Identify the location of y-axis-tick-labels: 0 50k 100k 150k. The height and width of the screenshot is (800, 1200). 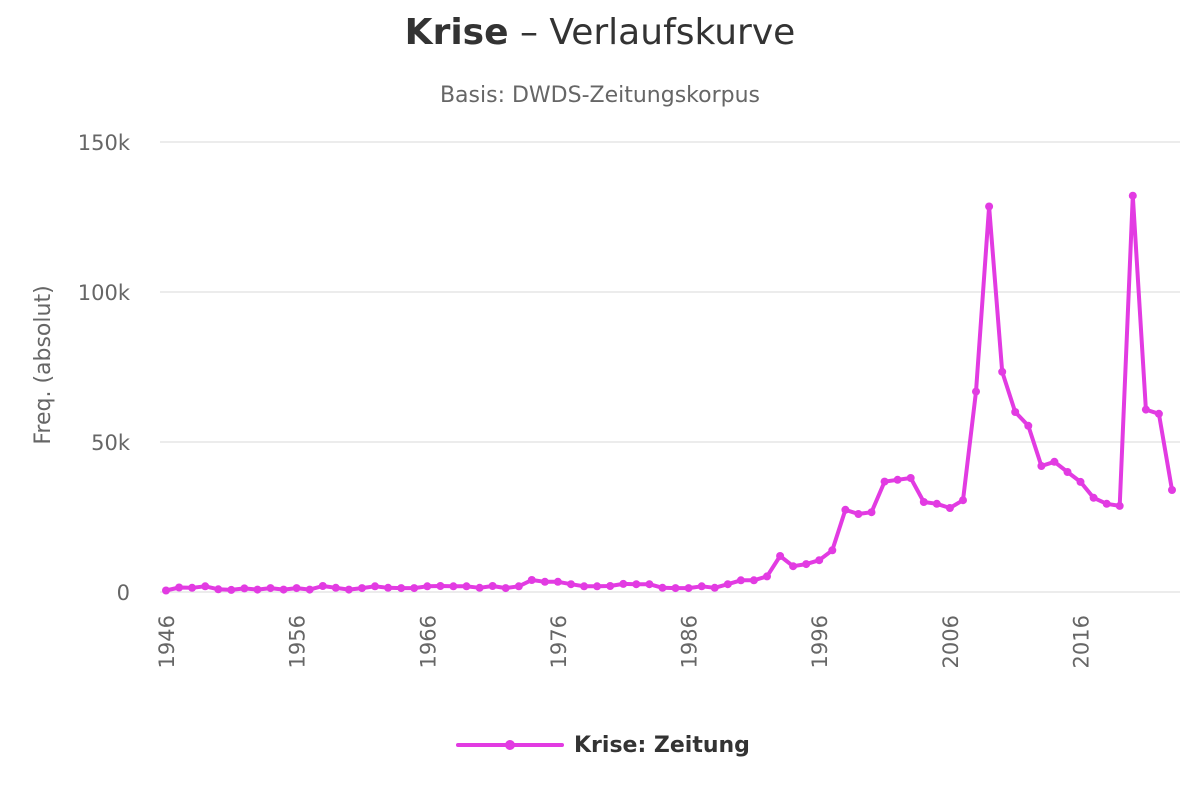
(104, 368).